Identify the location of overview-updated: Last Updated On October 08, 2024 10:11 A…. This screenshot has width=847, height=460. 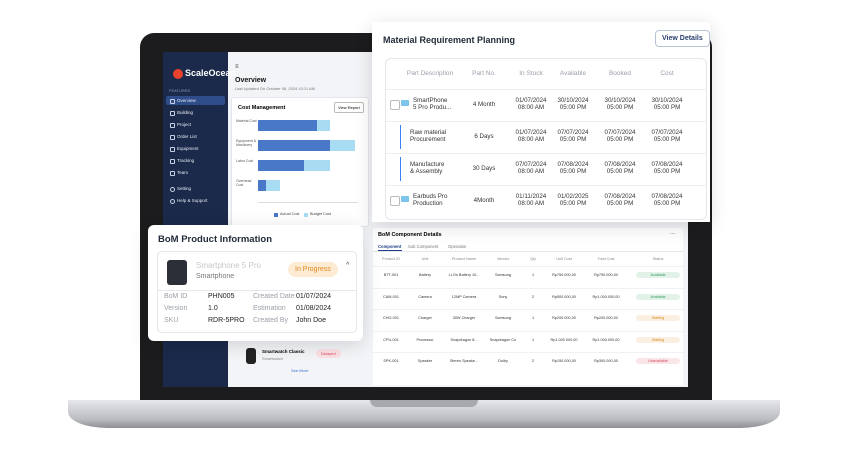
(275, 88).